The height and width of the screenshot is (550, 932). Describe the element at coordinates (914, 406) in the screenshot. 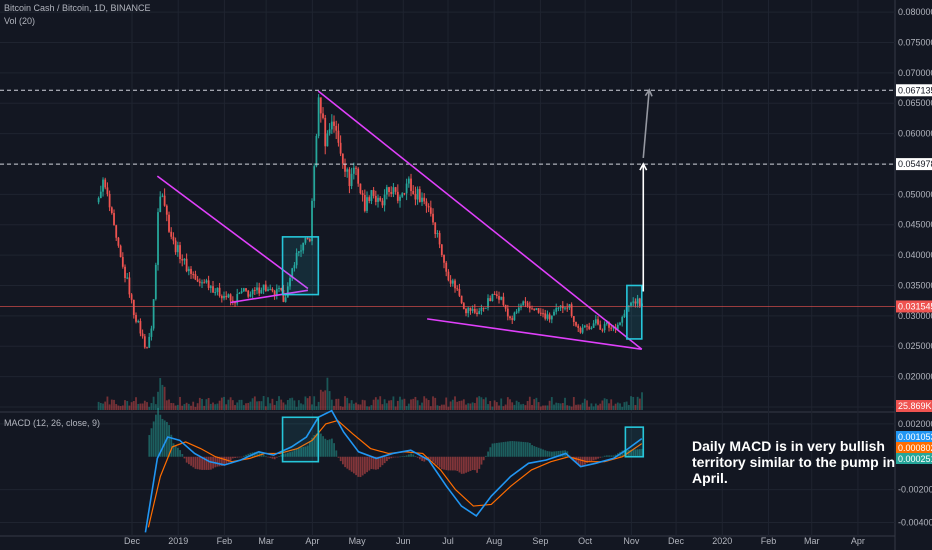

I see `volume-value-tag` at that location.